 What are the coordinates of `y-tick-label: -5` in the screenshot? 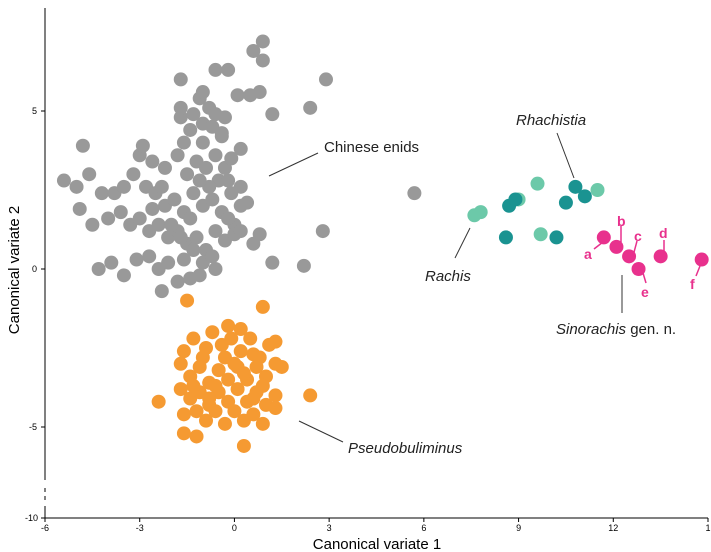 It's located at (33, 427).